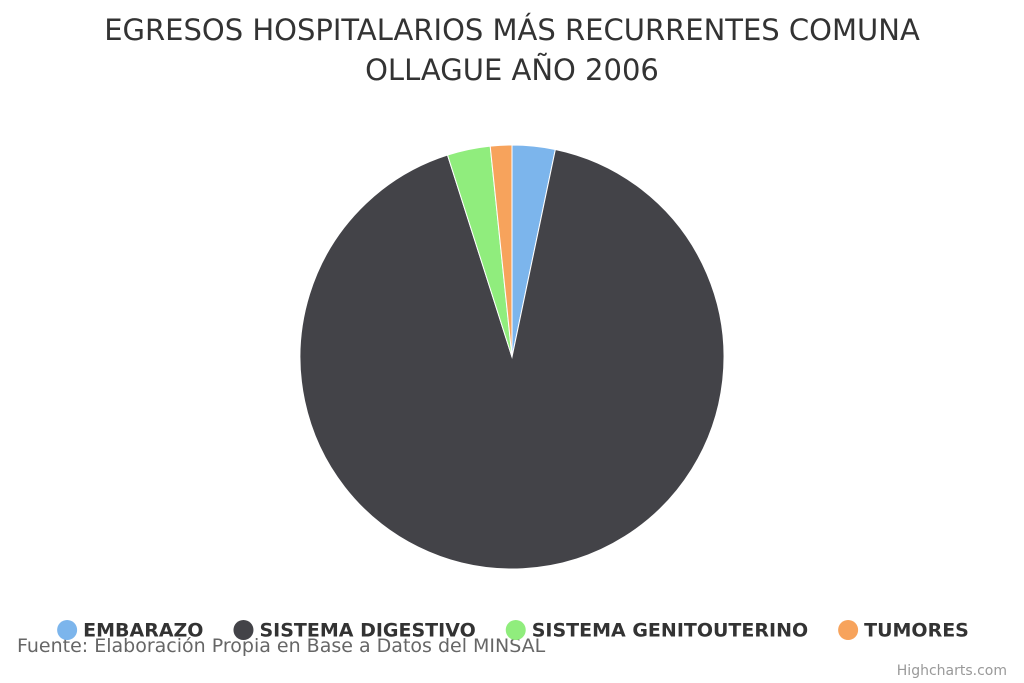 The image size is (1024, 683). What do you see at coordinates (670, 631) in the screenshot?
I see `legend-label: SISTEMA GENITOUTERINO` at bounding box center [670, 631].